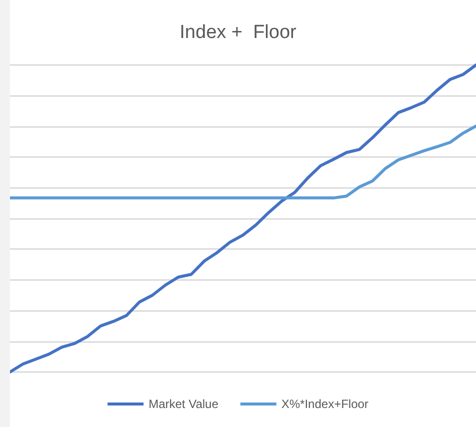  I want to click on legend-label: Market Value, so click(183, 404).